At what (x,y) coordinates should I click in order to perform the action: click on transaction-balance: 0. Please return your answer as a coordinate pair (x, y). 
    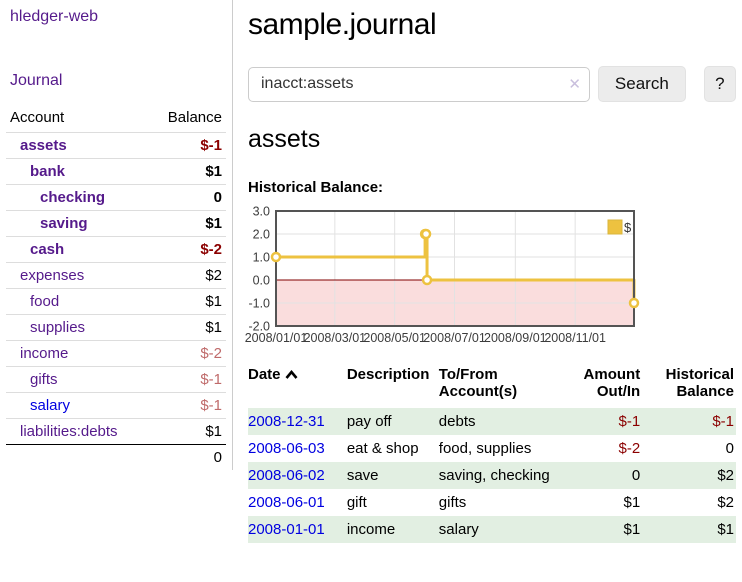
    Looking at the image, I should click on (729, 448).